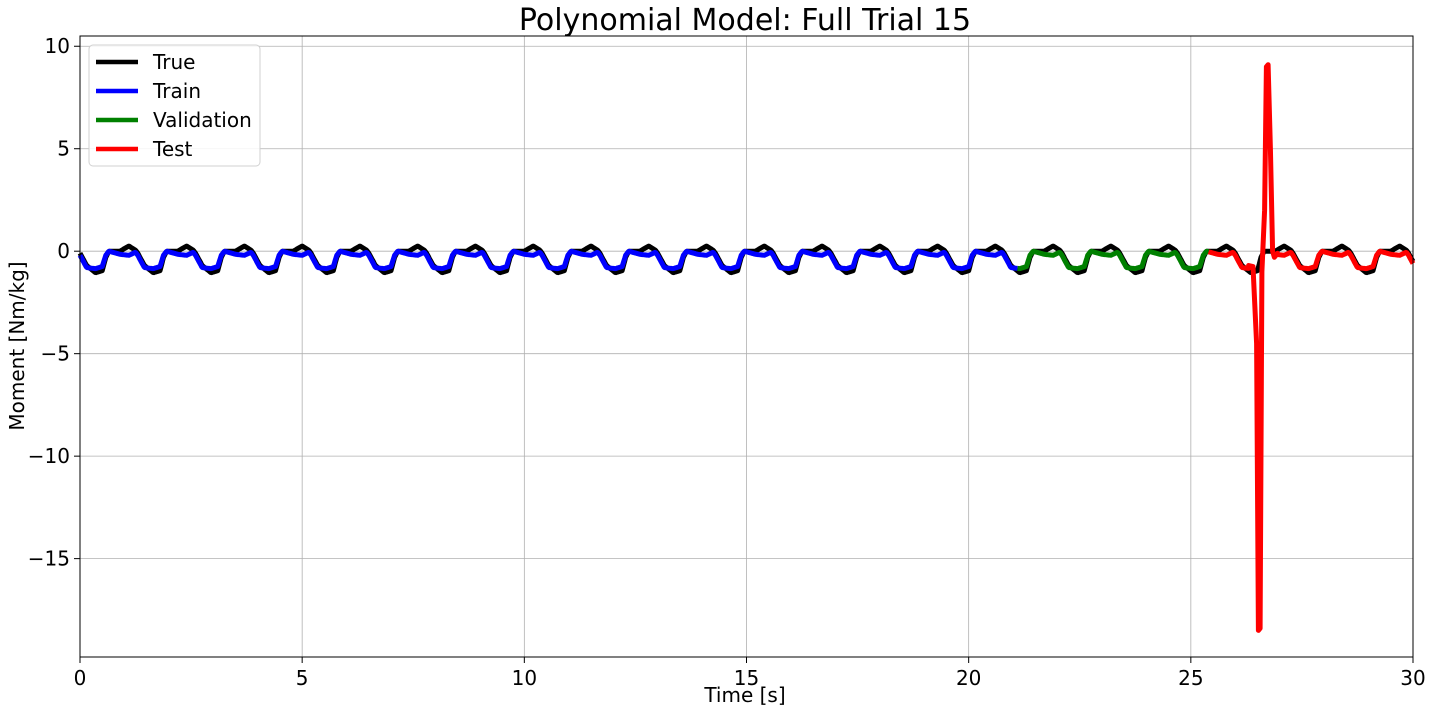 The width and height of the screenshot is (1432, 712). Describe the element at coordinates (1190, 678) in the screenshot. I see `x-tick-label: 25` at that location.